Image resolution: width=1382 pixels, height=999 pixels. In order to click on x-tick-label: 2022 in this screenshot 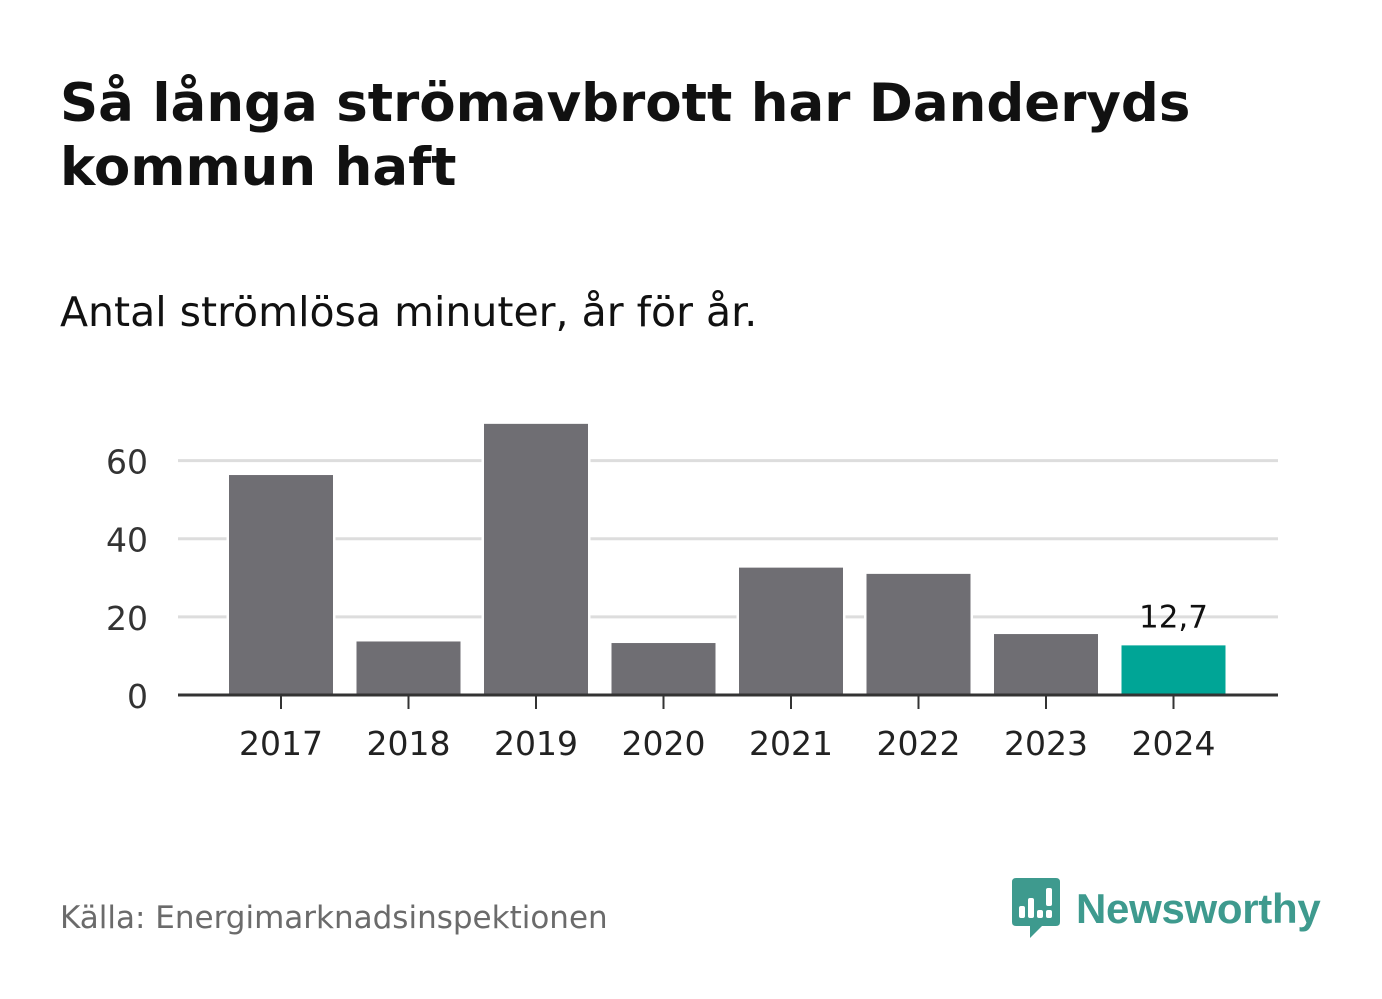, I will do `click(919, 743)`.